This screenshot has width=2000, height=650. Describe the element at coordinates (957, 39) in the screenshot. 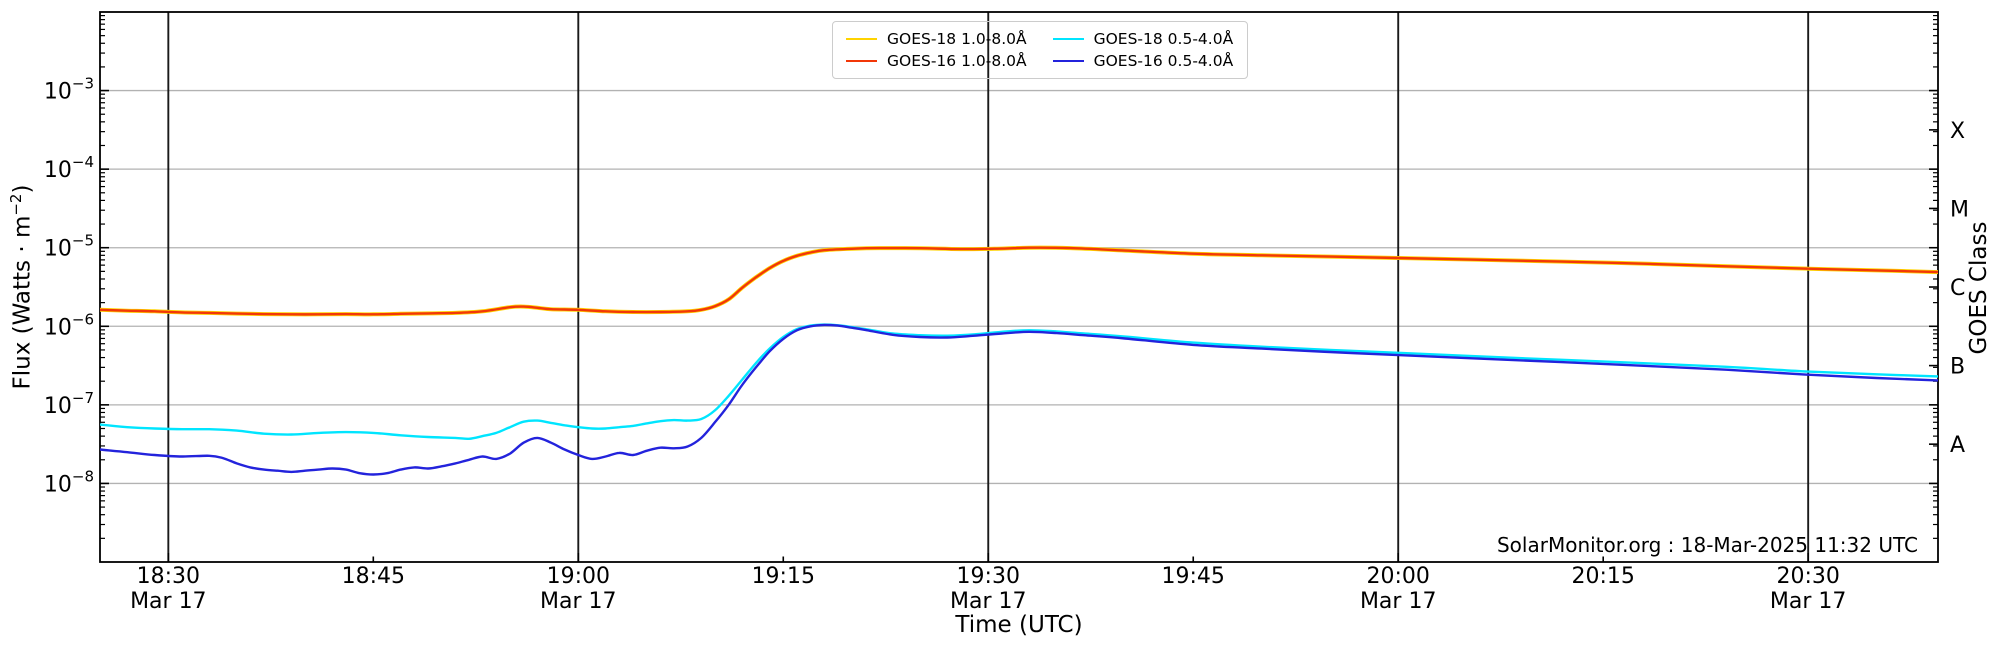

I see `legend-label: GOES-18 1.0-8.0Å` at that location.